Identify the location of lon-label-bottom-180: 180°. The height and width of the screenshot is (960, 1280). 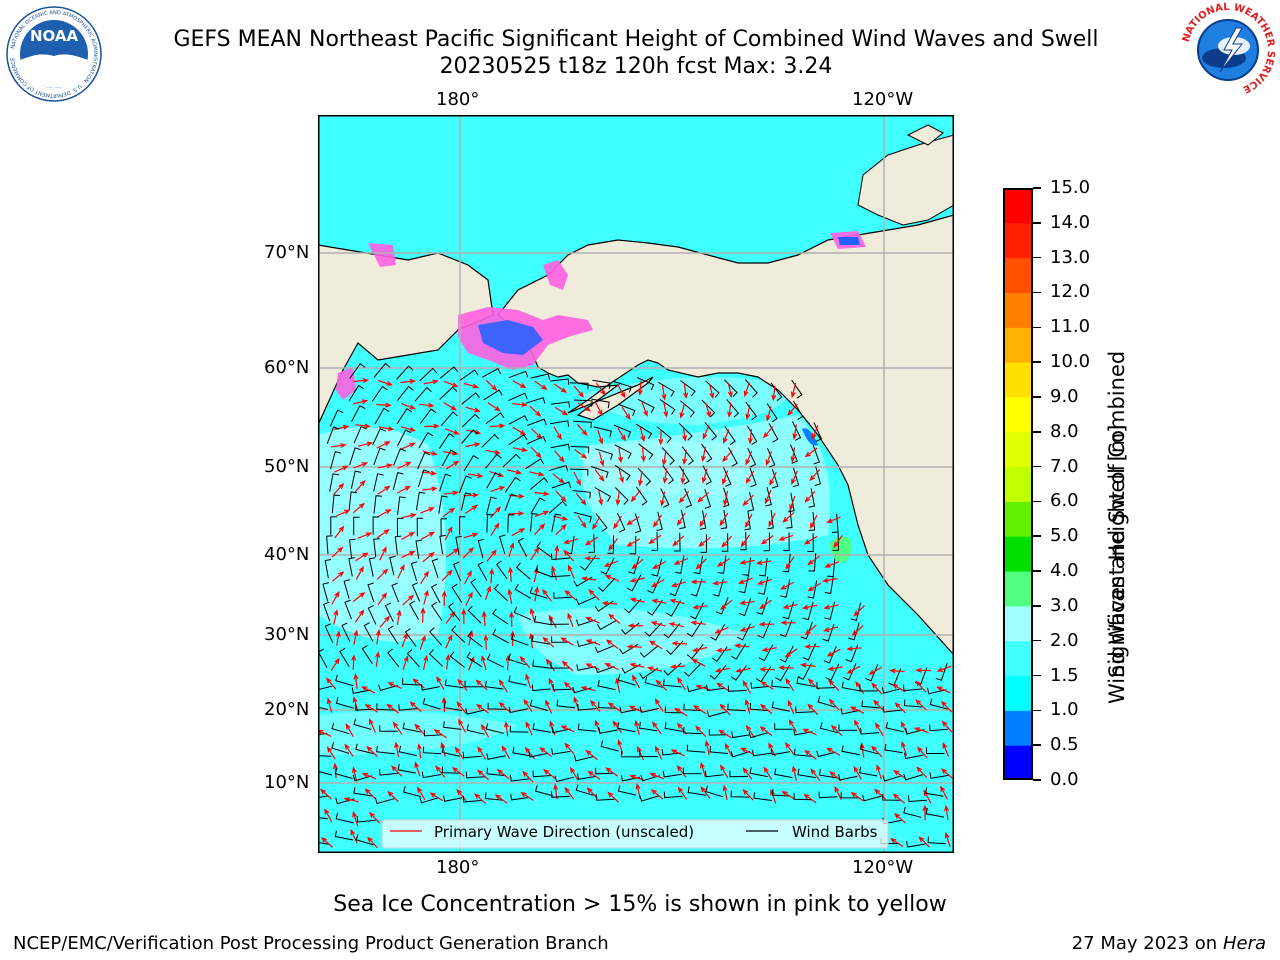
(458, 867).